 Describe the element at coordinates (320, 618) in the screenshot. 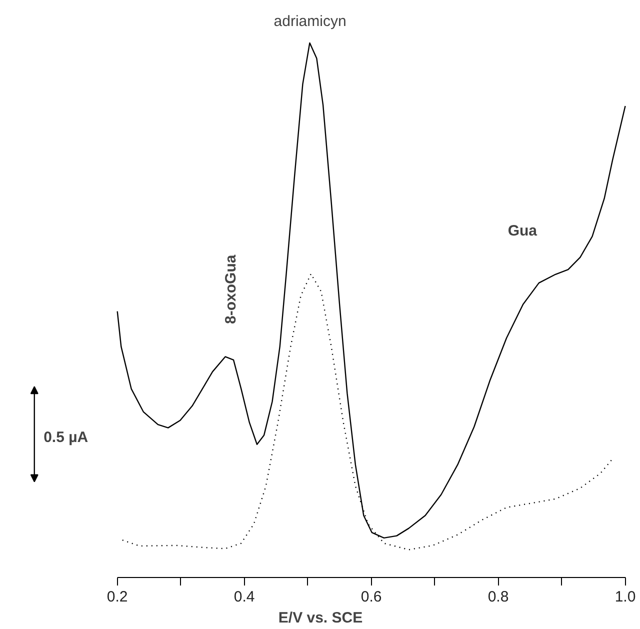

I see `x-axis-title: E/V vs. SCE` at that location.